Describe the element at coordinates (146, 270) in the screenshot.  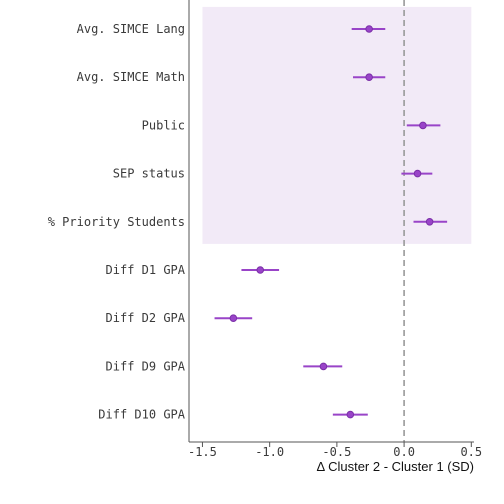
I see `y-tick-label: Diff D1 GPA` at that location.